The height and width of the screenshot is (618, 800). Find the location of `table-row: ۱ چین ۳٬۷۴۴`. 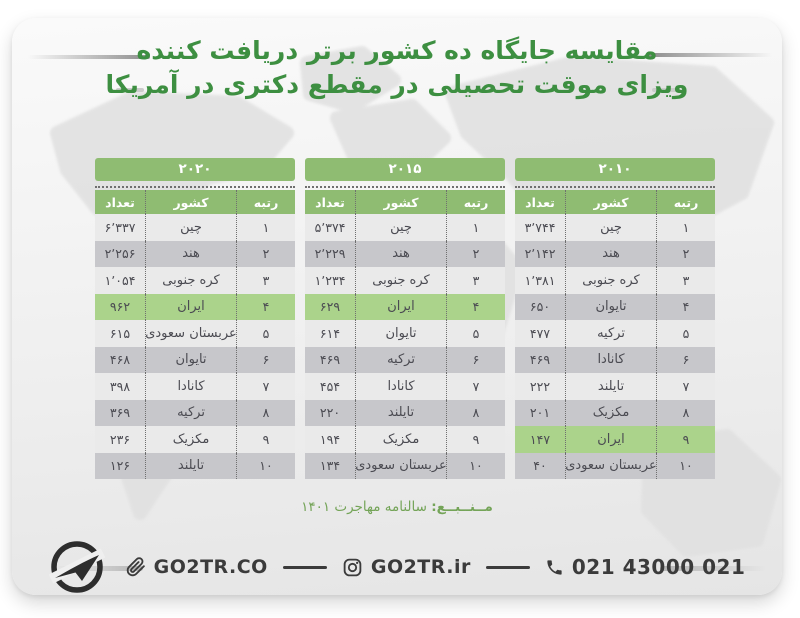

table-row: ۱ چین ۳٬۷۴۴ is located at coordinates (615, 227).